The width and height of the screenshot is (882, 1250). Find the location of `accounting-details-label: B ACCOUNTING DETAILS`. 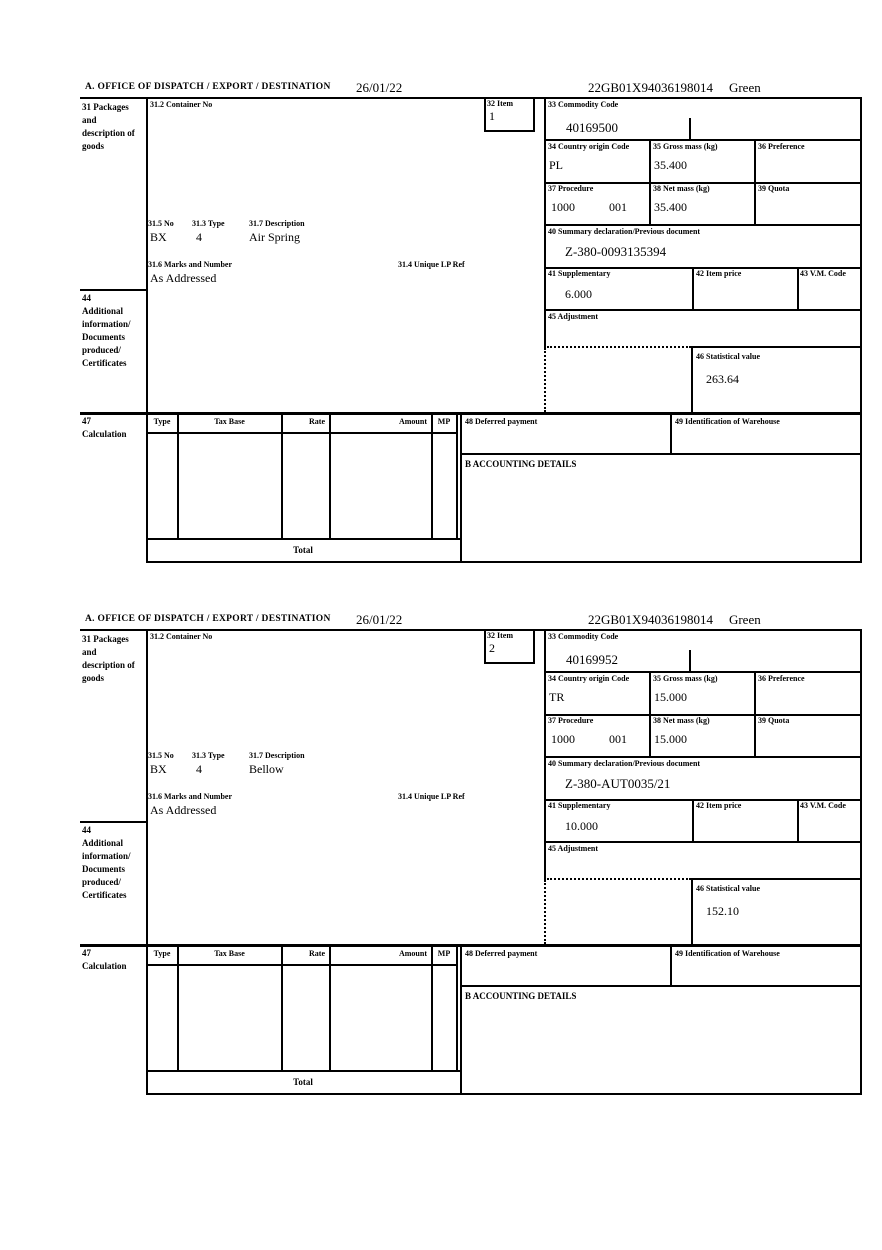

accounting-details-label: B ACCOUNTING DETAILS is located at coordinates (521, 464).